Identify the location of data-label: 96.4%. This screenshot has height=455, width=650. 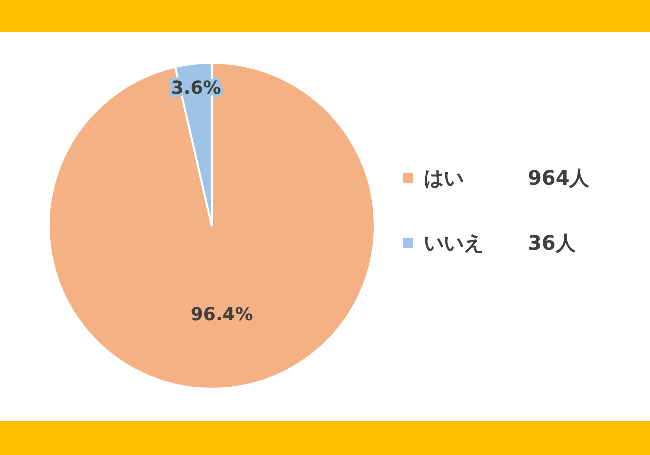
(222, 315).